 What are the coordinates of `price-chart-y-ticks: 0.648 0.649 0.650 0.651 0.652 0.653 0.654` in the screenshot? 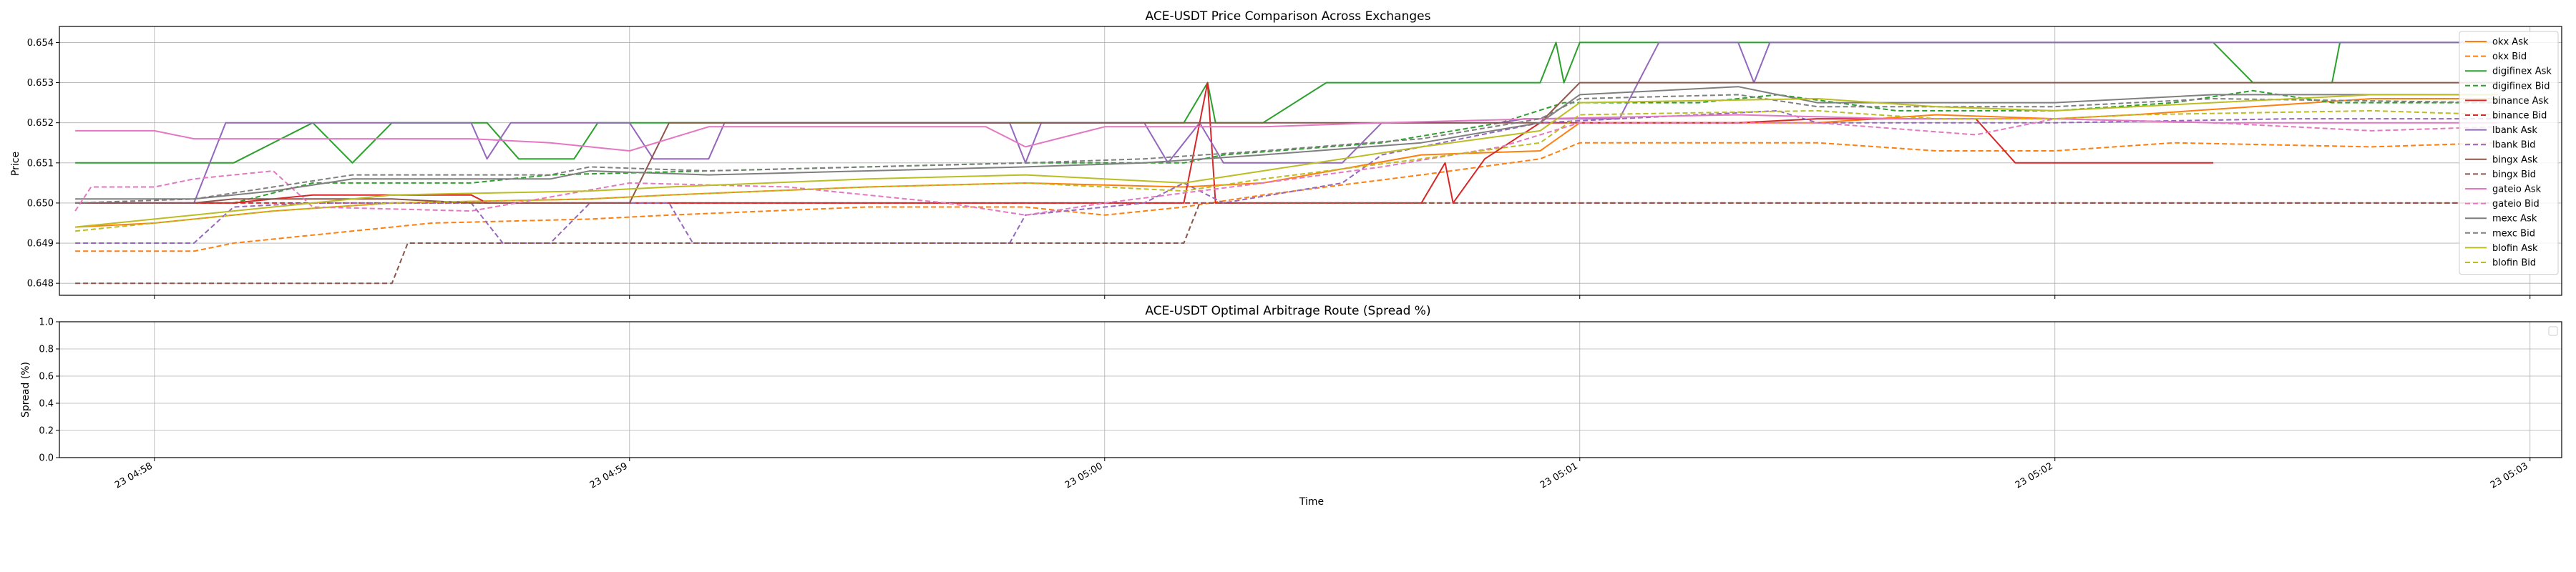 It's located at (43, 164).